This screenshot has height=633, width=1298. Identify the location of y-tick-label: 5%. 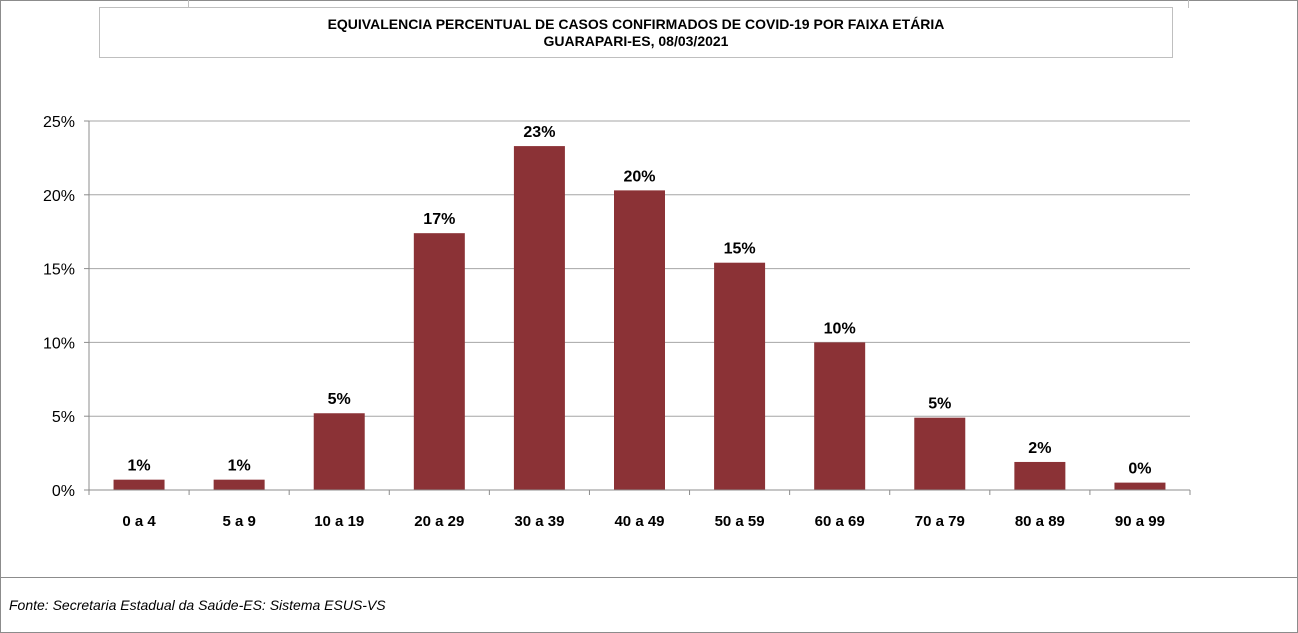
(63, 417).